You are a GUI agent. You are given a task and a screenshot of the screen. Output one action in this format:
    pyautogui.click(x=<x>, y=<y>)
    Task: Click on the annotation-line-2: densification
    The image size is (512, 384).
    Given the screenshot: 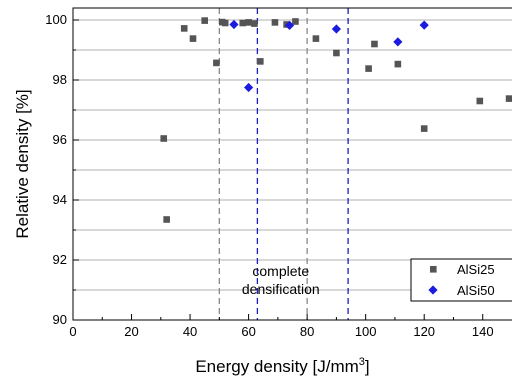 What is the action you would take?
    pyautogui.click(x=281, y=289)
    